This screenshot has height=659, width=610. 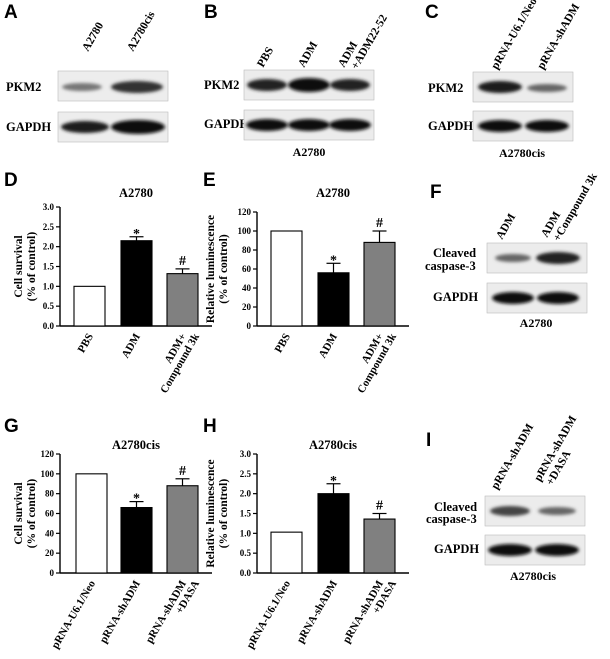 What do you see at coordinates (11, 180) in the screenshot?
I see `panel-d-label: D` at bounding box center [11, 180].